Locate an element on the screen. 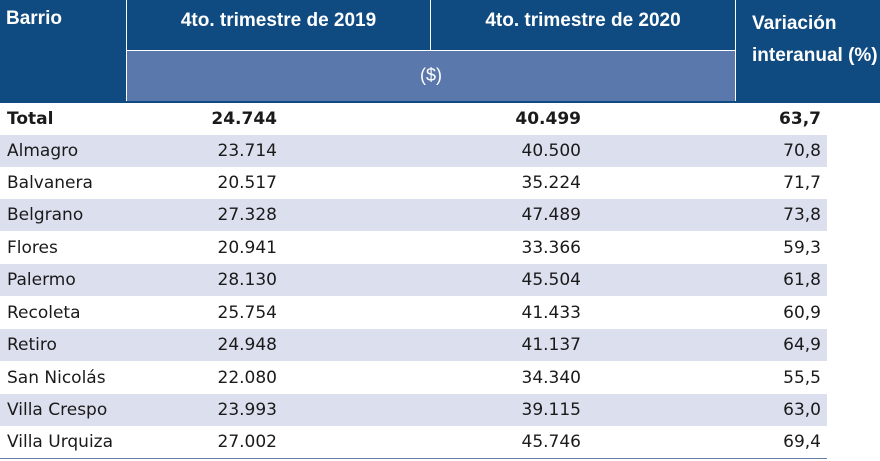 This screenshot has width=880, height=461. cell-variacion: 59,3 is located at coordinates (802, 248).